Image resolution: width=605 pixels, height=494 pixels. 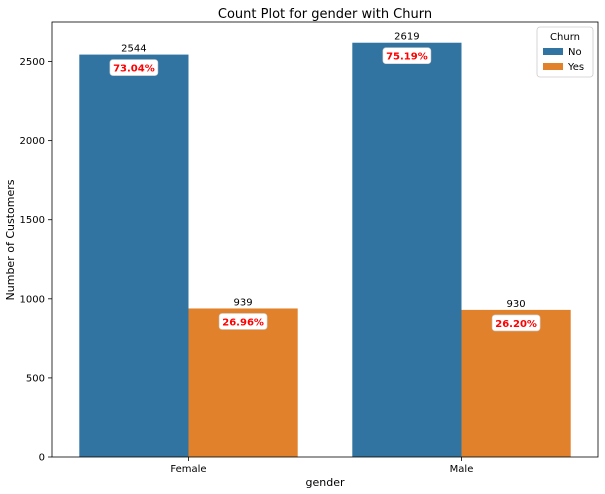 What do you see at coordinates (134, 256) in the screenshot?
I see `bar-no-female` at bounding box center [134, 256].